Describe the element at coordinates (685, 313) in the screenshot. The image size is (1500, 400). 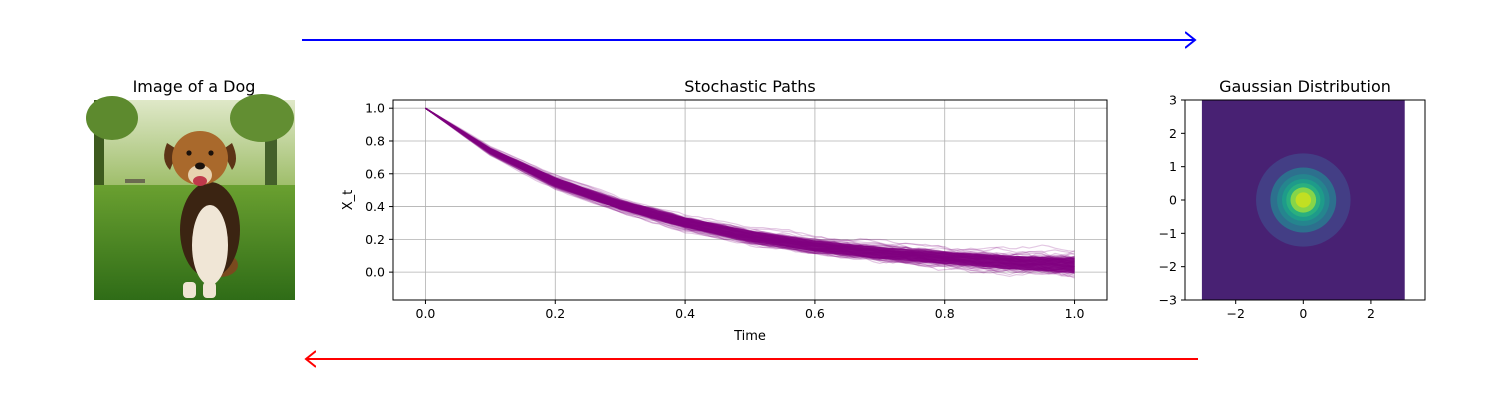
I see `x-tick-label: 0.4` at that location.